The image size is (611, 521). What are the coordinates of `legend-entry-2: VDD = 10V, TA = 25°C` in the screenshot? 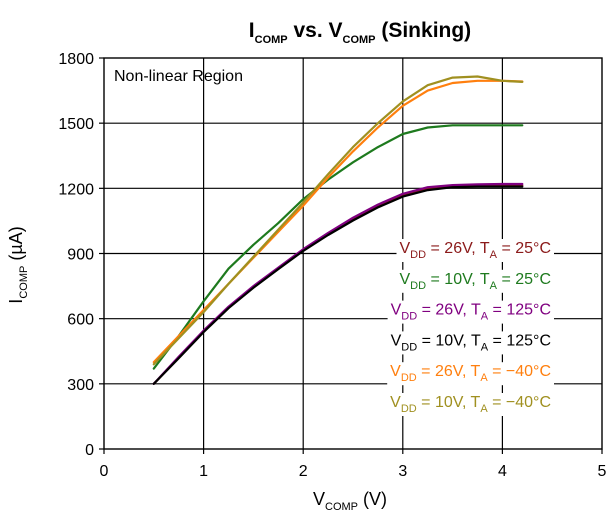 It's located at (476, 281).